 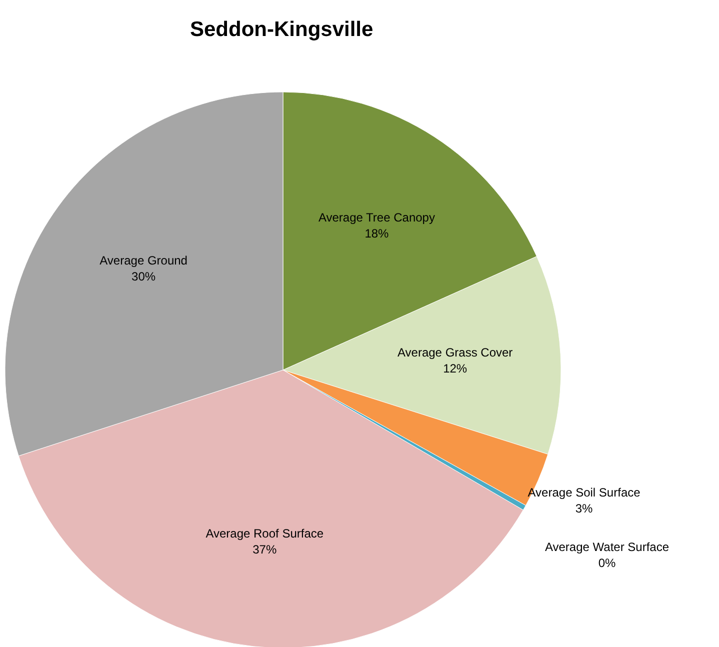 What do you see at coordinates (455, 368) in the screenshot?
I see `data-label: 12%` at bounding box center [455, 368].